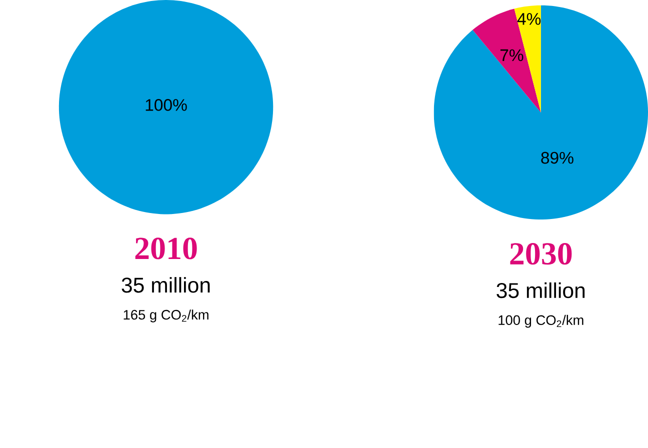  I want to click on data-label: 4%, so click(529, 19).